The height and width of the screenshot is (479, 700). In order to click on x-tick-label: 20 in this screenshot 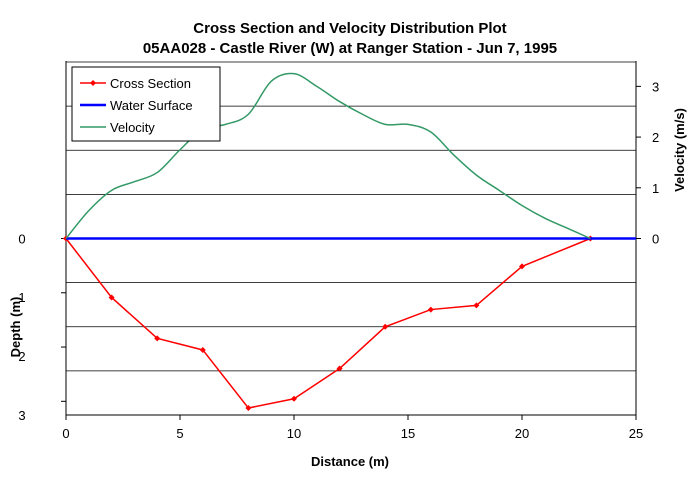, I will do `click(522, 433)`.